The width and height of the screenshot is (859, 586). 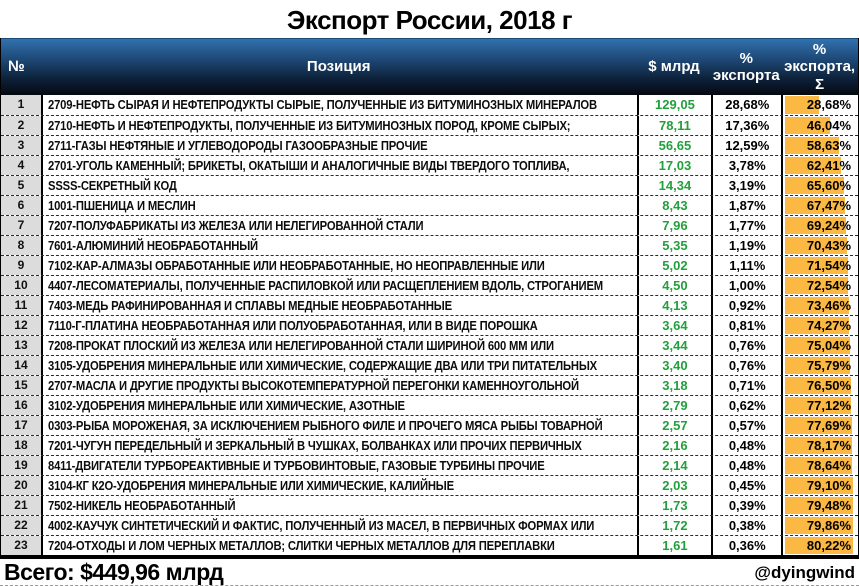 What do you see at coordinates (674, 345) in the screenshot?
I see `row-usd-billions: 3,44` at bounding box center [674, 345].